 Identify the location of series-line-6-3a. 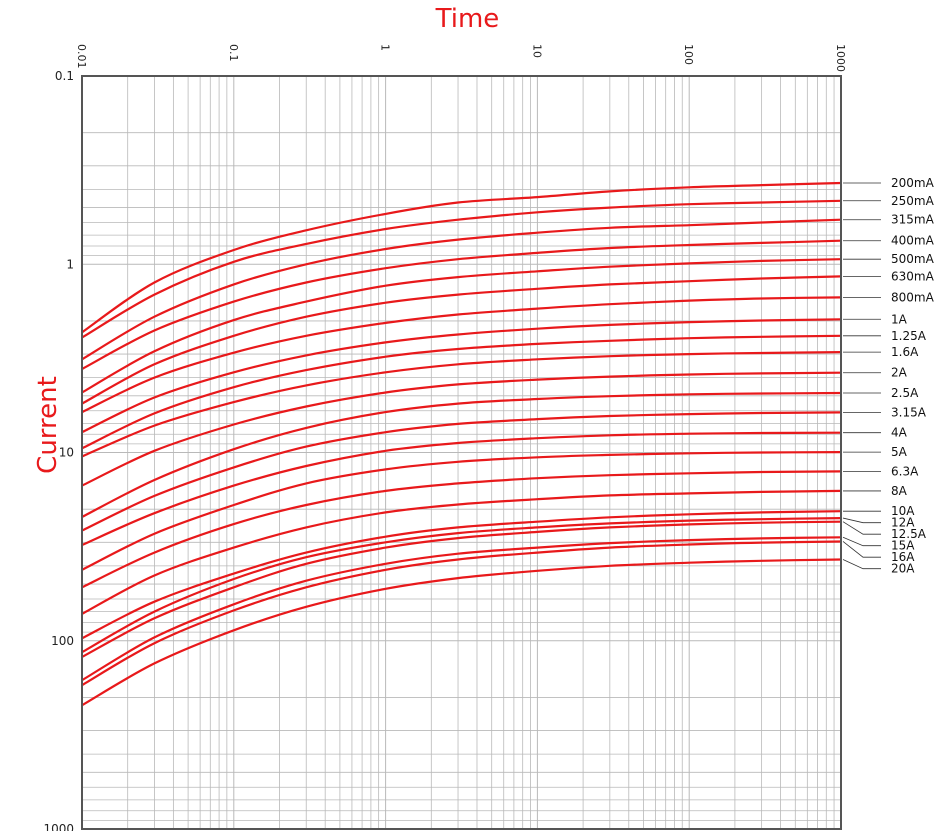
(461, 529).